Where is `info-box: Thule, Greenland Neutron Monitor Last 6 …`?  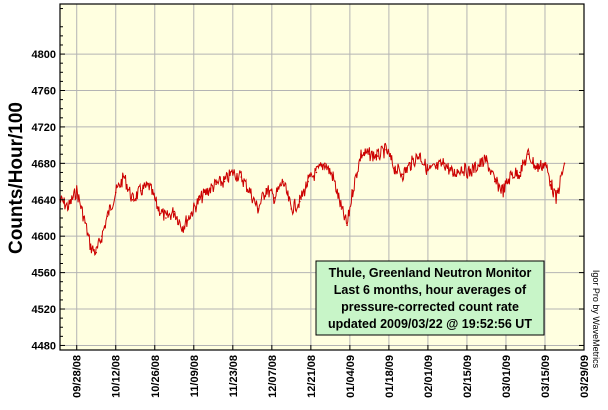 info-box: Thule, Greenland Neutron Monitor Last 6 … is located at coordinates (430, 298).